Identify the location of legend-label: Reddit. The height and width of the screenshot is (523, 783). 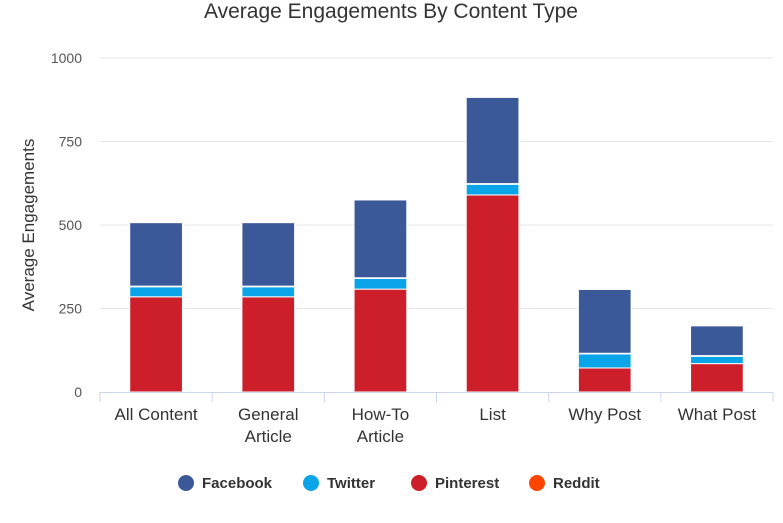
(576, 483).